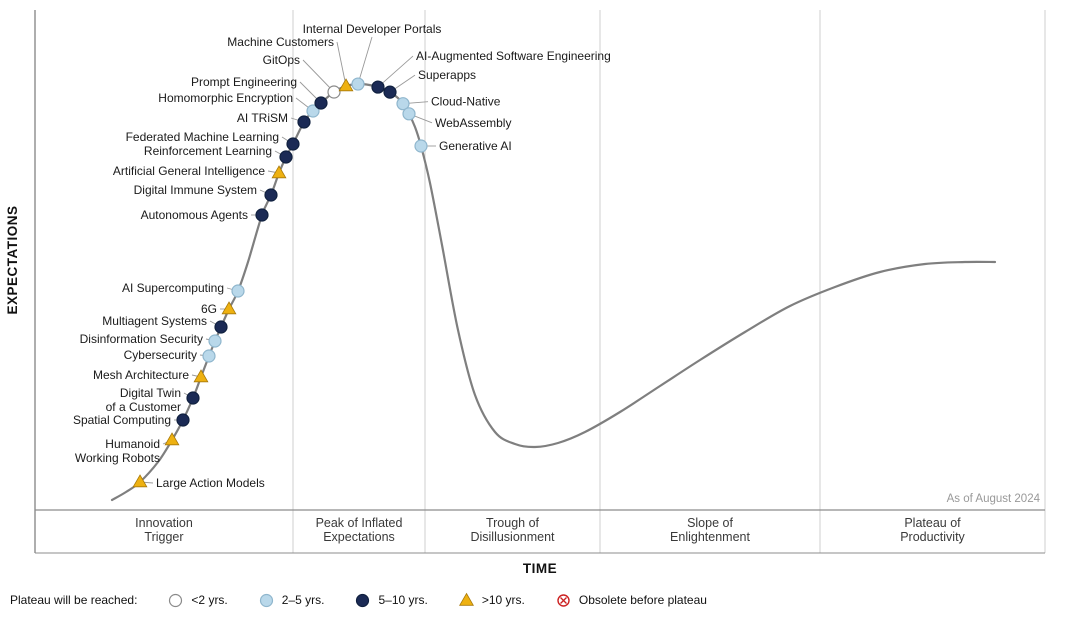 The image size is (1080, 620). What do you see at coordinates (143, 400) in the screenshot?
I see `label-digital-twin-of-a-customer: Digital Twin of a Customer` at bounding box center [143, 400].